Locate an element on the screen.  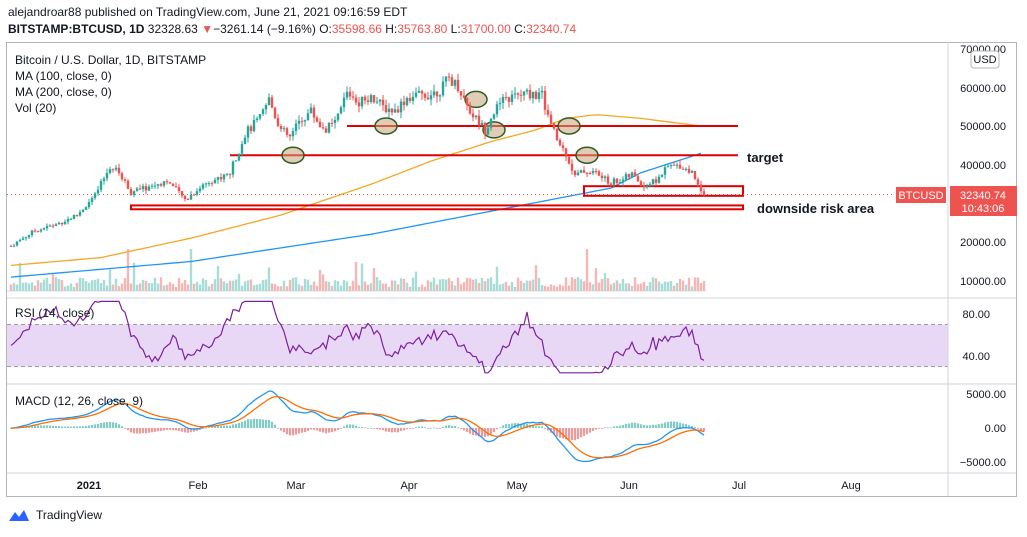
symbol-badge-text: BTCUSD is located at coordinates (920, 196).